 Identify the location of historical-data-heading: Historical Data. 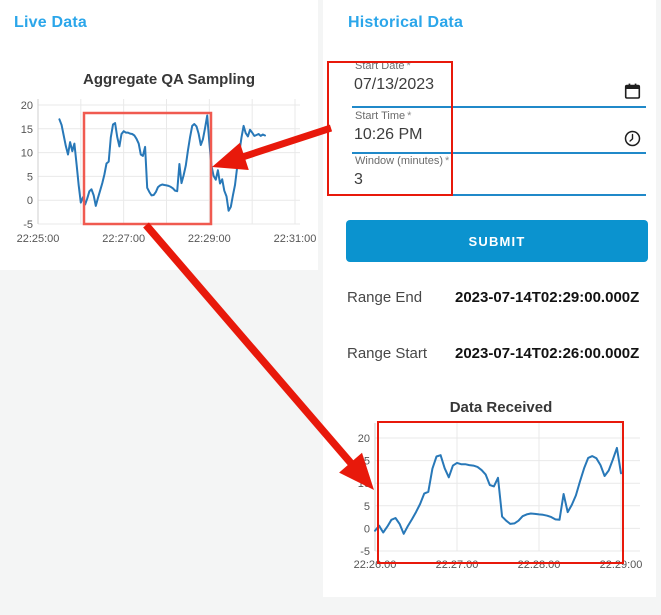
(406, 22).